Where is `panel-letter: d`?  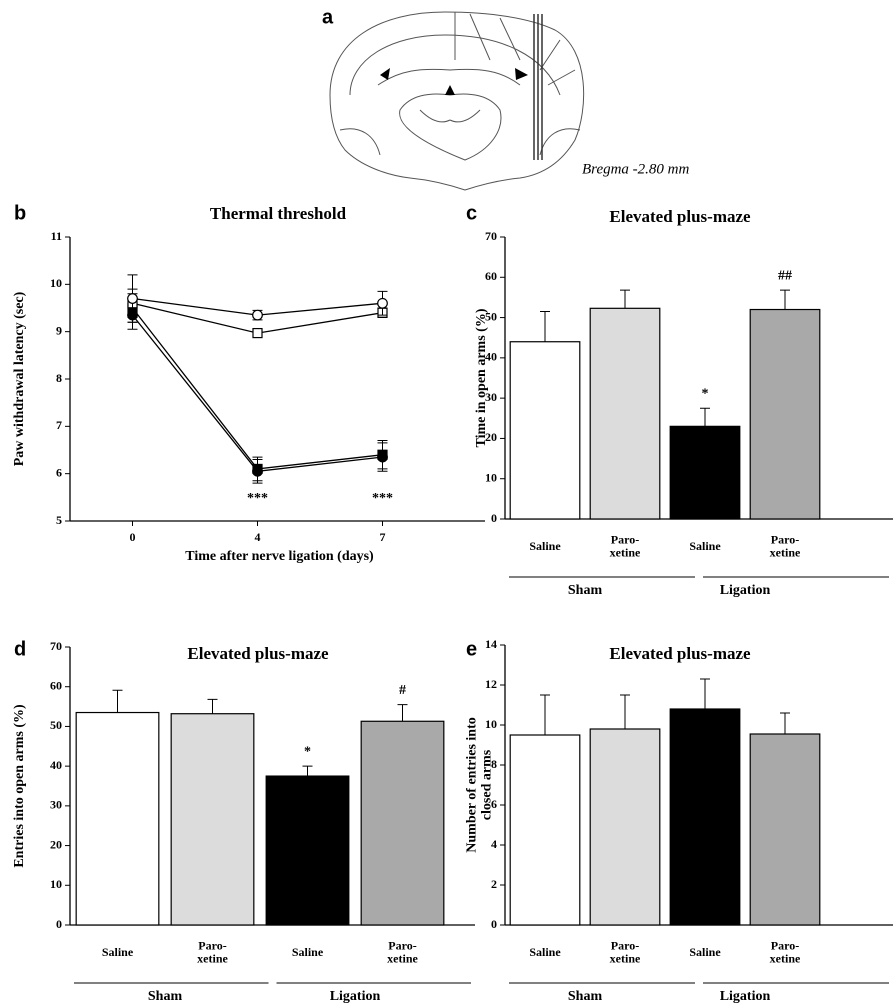 panel-letter: d is located at coordinates (20, 649).